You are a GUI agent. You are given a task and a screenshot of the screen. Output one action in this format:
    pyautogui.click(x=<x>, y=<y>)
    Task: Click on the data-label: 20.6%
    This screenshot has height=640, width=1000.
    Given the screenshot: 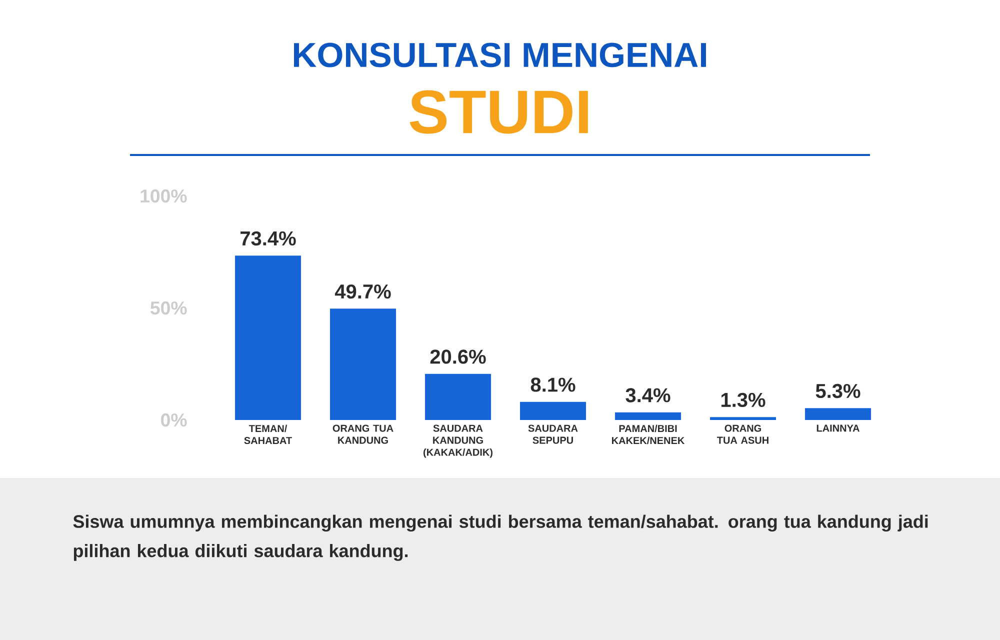 What is the action you would take?
    pyautogui.click(x=458, y=357)
    